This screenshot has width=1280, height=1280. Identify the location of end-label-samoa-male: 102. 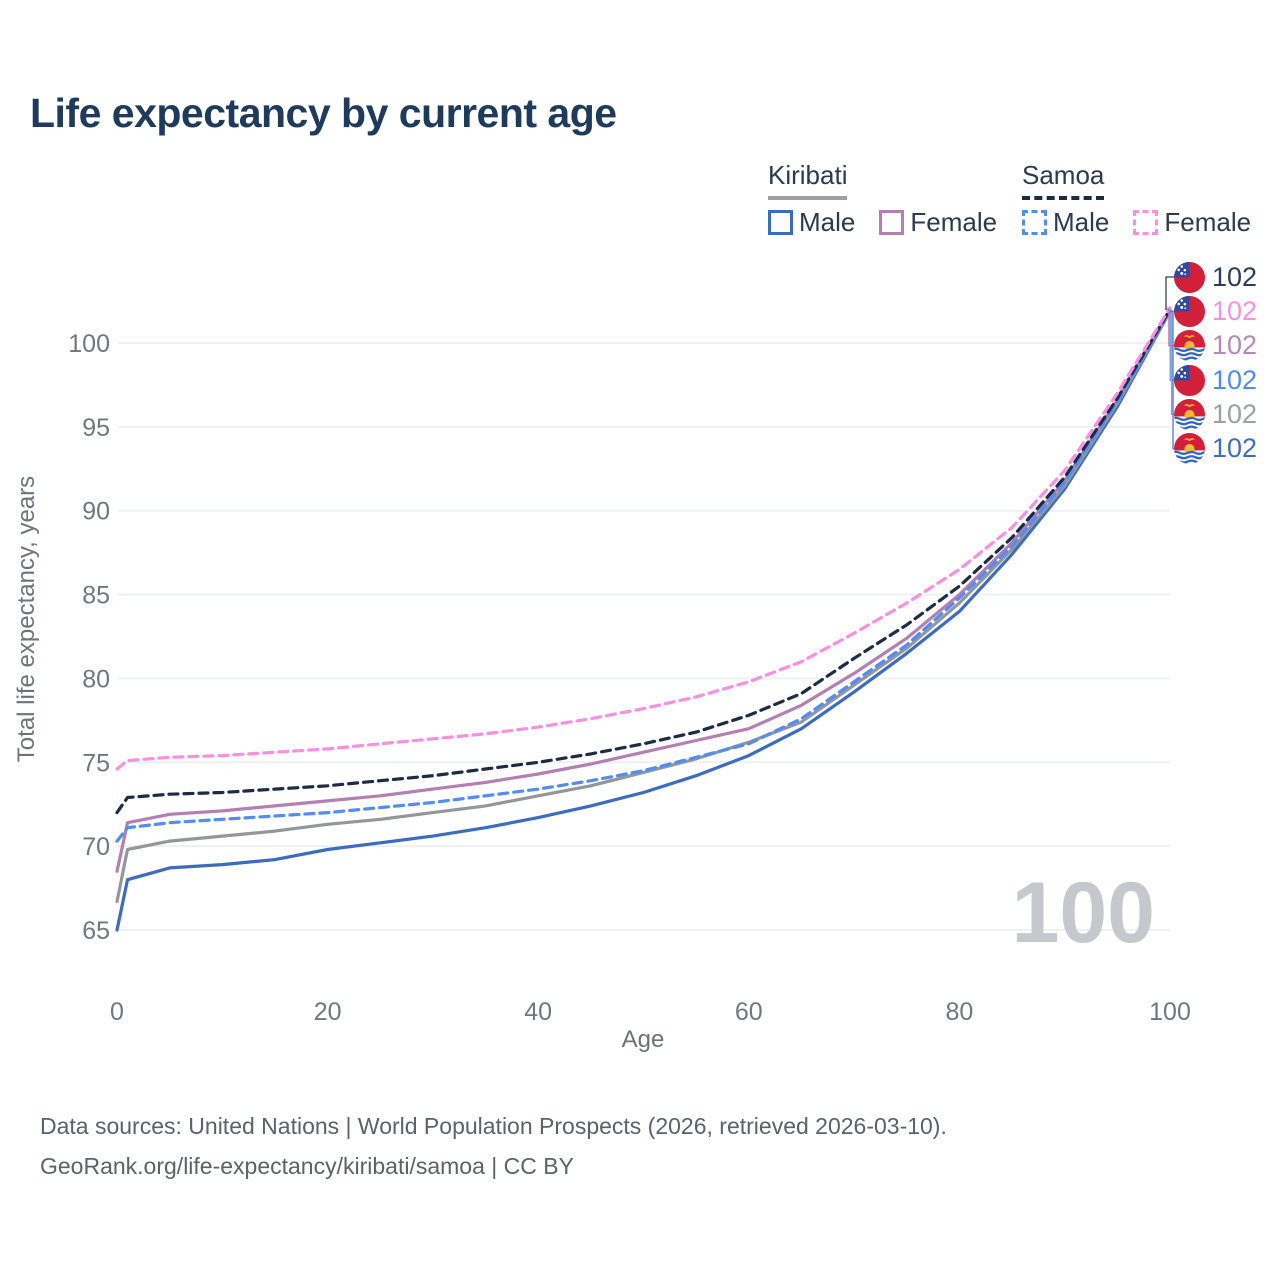
(1215, 380).